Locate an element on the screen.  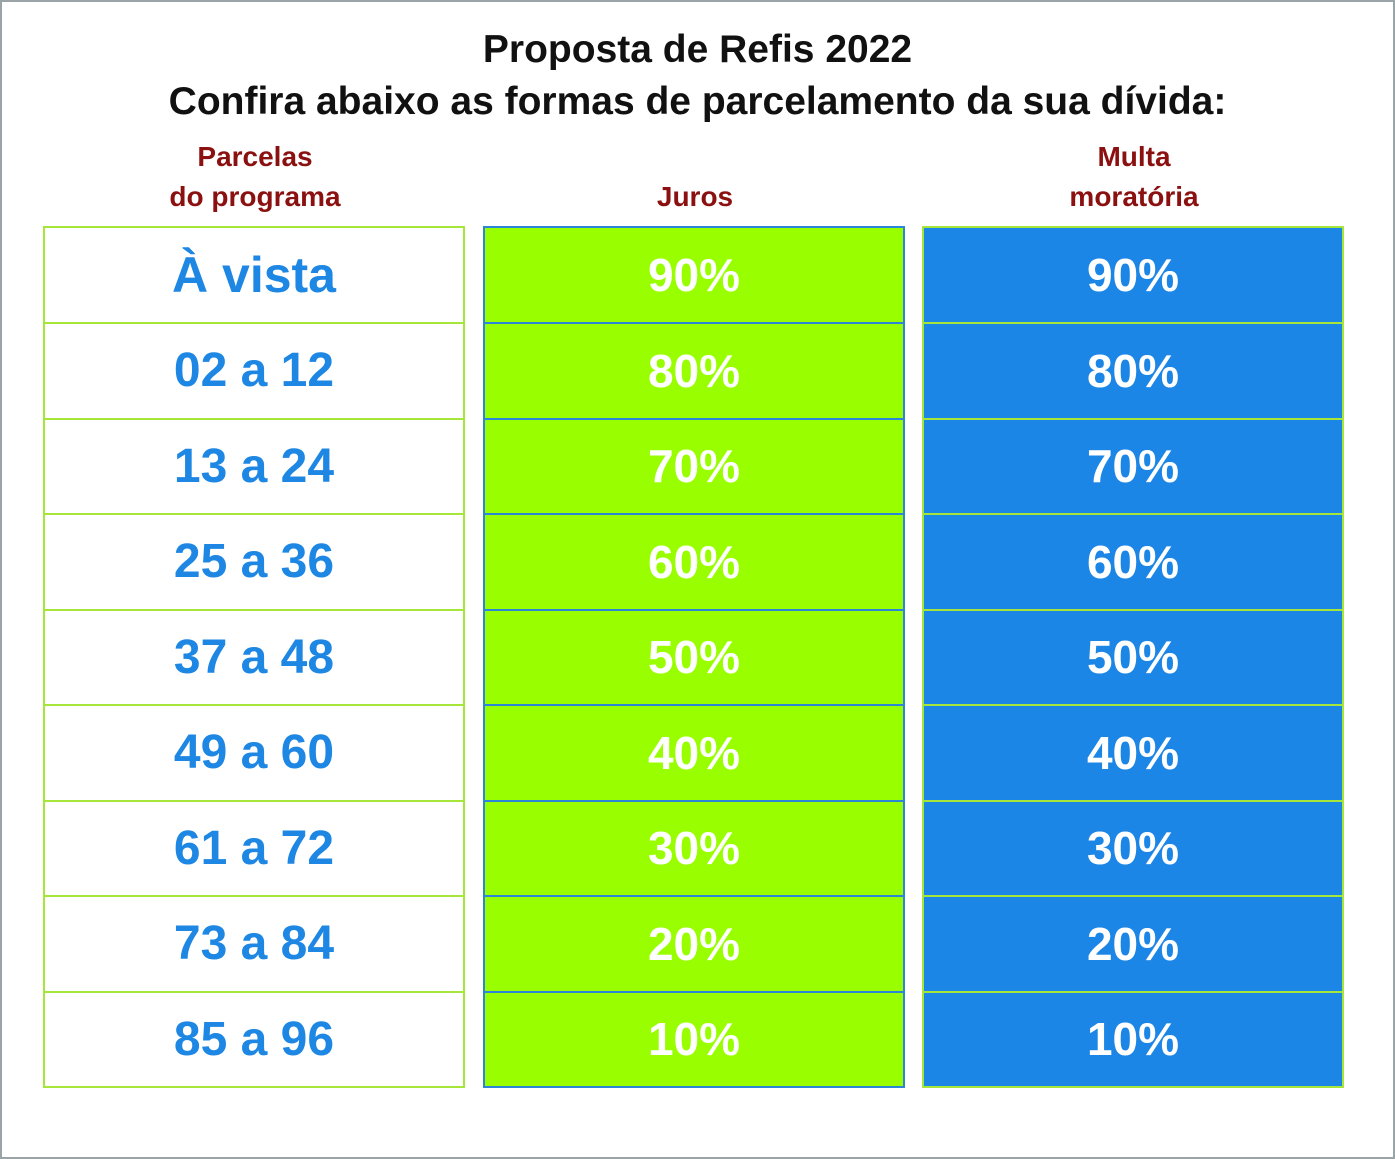
multa-cell: 70% is located at coordinates (1133, 466).